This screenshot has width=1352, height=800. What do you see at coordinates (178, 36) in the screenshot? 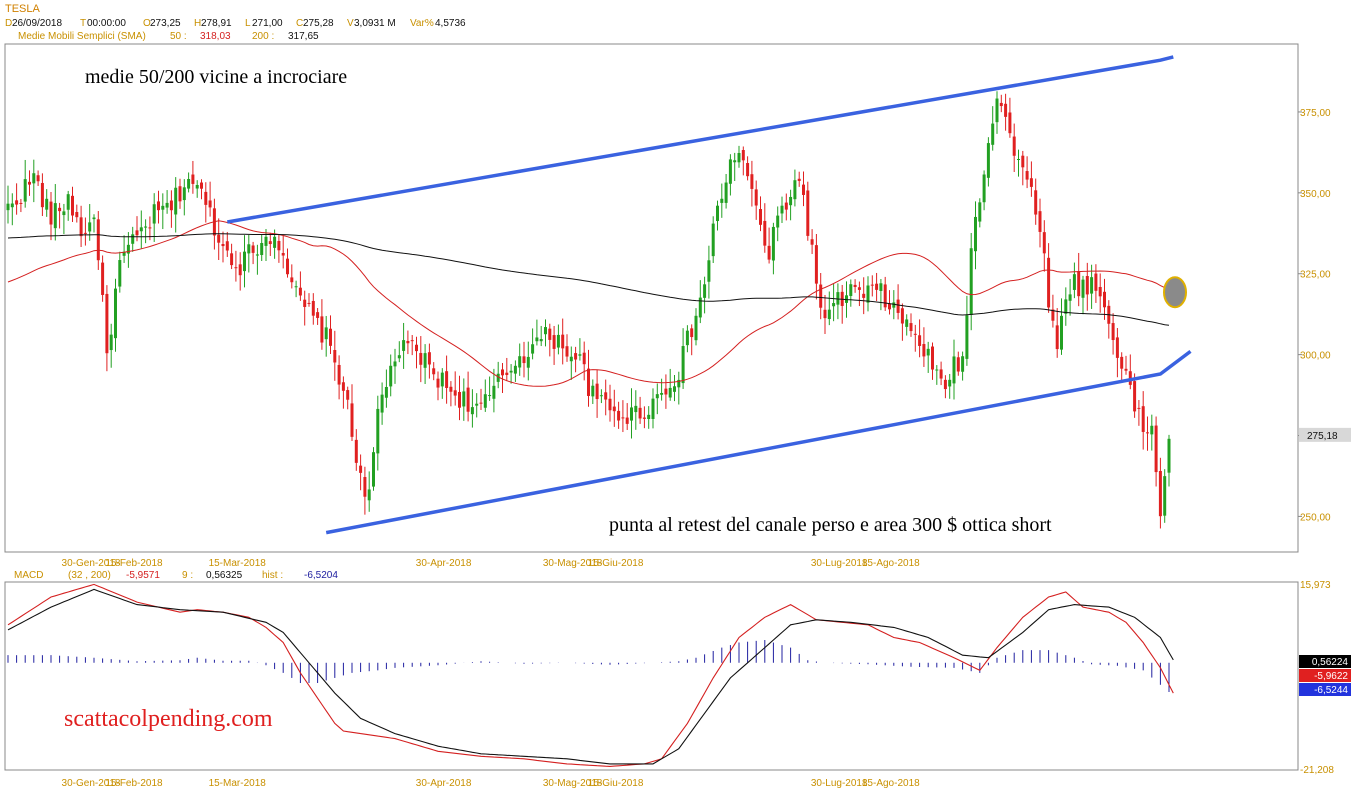
I see `sma-key: 50 :` at bounding box center [178, 36].